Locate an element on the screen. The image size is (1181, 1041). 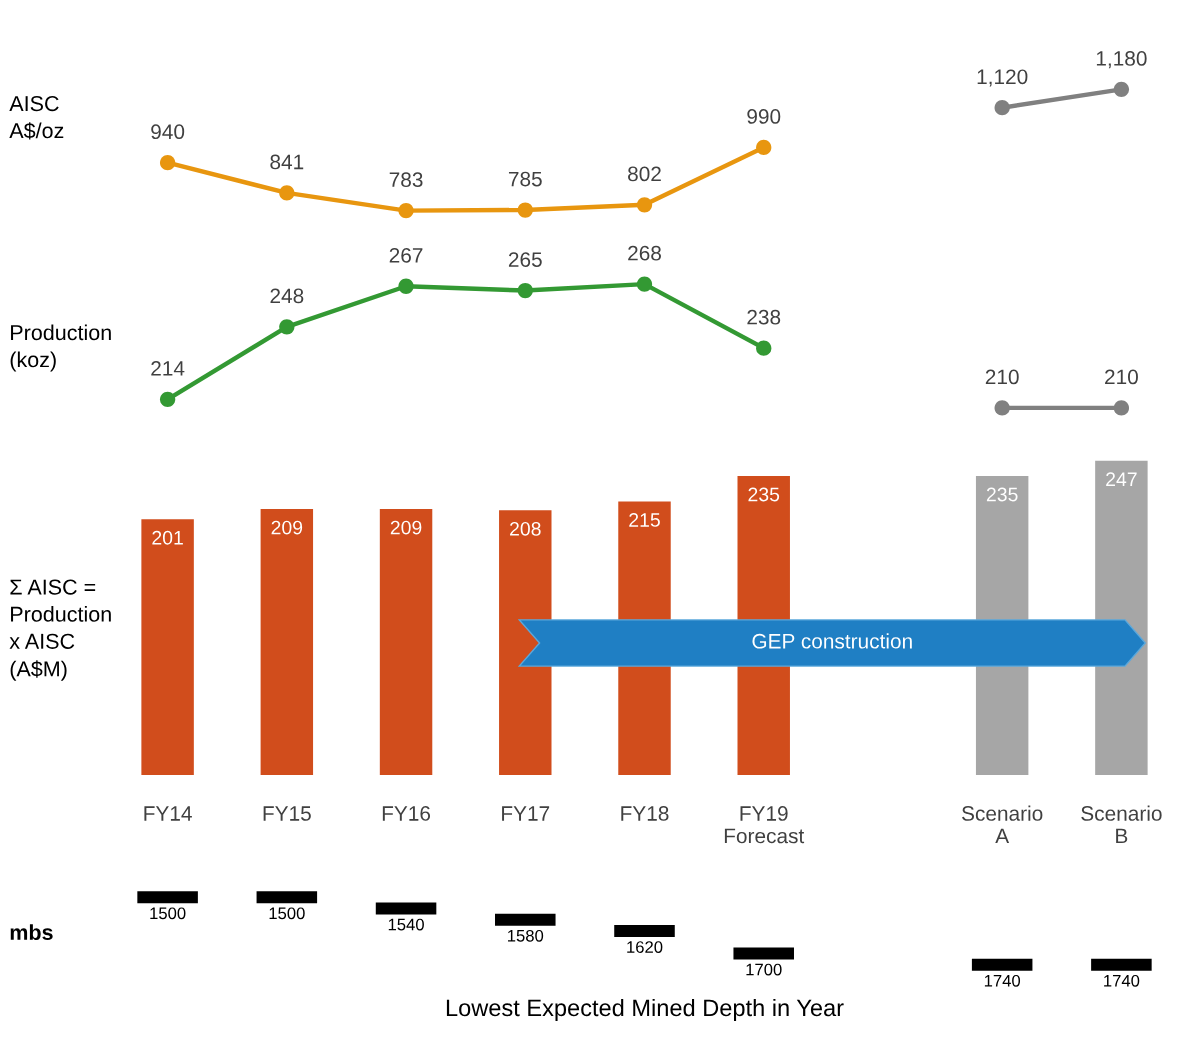
y-axis-title: AISC A$/oz is located at coordinates (36, 117).